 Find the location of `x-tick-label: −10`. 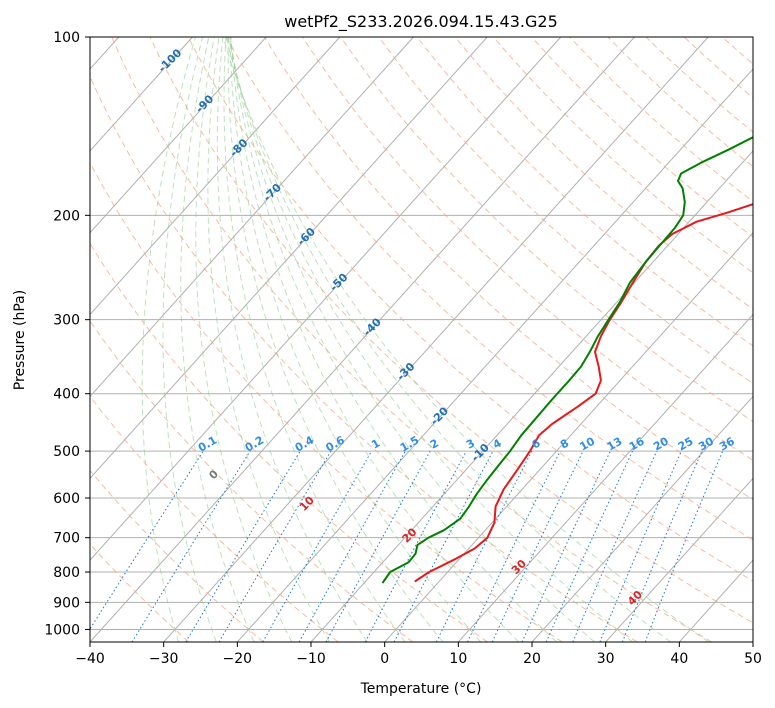

x-tick-label: −10 is located at coordinates (311, 659).